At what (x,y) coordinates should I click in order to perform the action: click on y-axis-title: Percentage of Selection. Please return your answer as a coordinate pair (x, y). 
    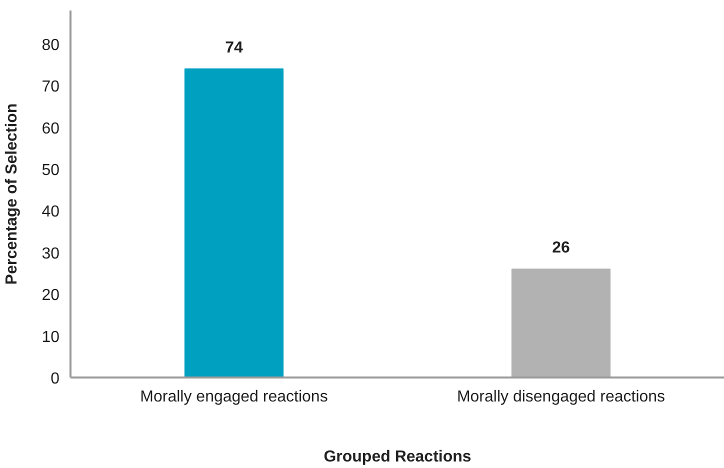
    Looking at the image, I should click on (12, 194).